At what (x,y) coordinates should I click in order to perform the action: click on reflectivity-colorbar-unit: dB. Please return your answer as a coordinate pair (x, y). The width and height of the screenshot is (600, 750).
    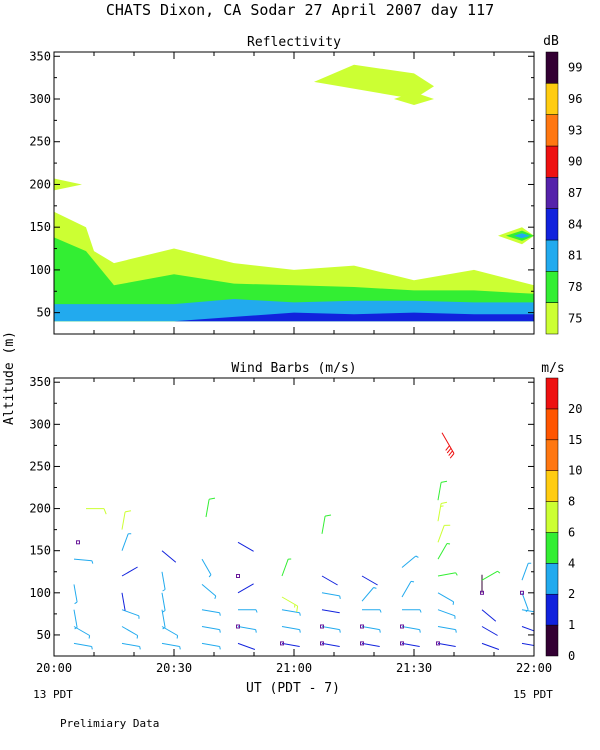
    Looking at the image, I should click on (551, 41).